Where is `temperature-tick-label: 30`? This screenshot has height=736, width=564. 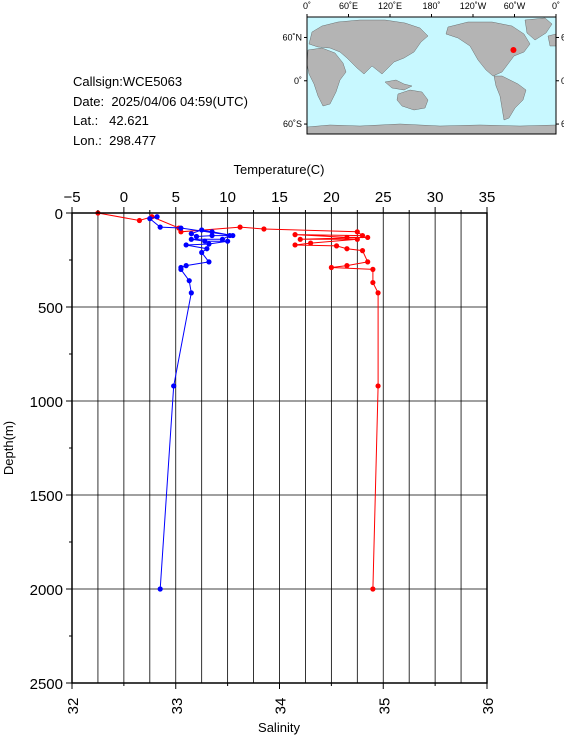 temperature-tick-label: 30 is located at coordinates (435, 197).